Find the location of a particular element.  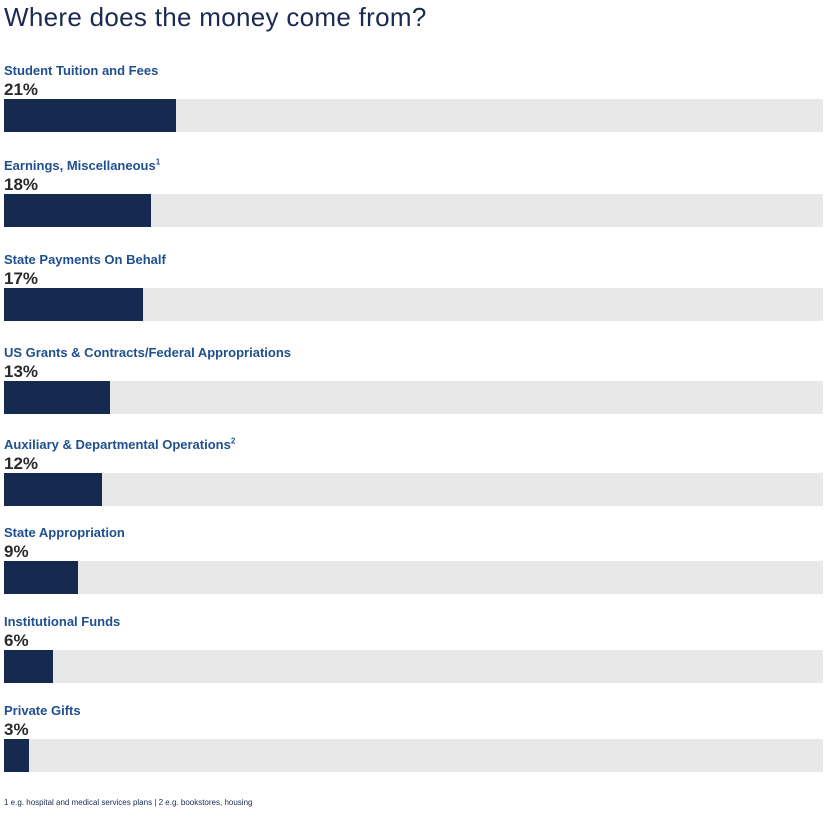

category-label-text: Earnings, Miscellaneous is located at coordinates (80, 165).